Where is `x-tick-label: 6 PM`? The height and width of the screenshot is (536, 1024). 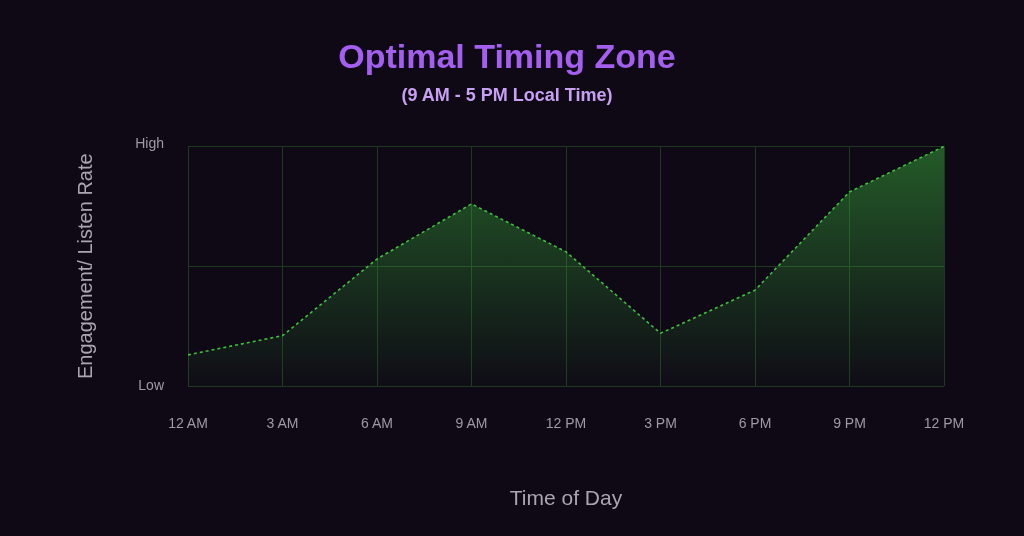 x-tick-label: 6 PM is located at coordinates (755, 423).